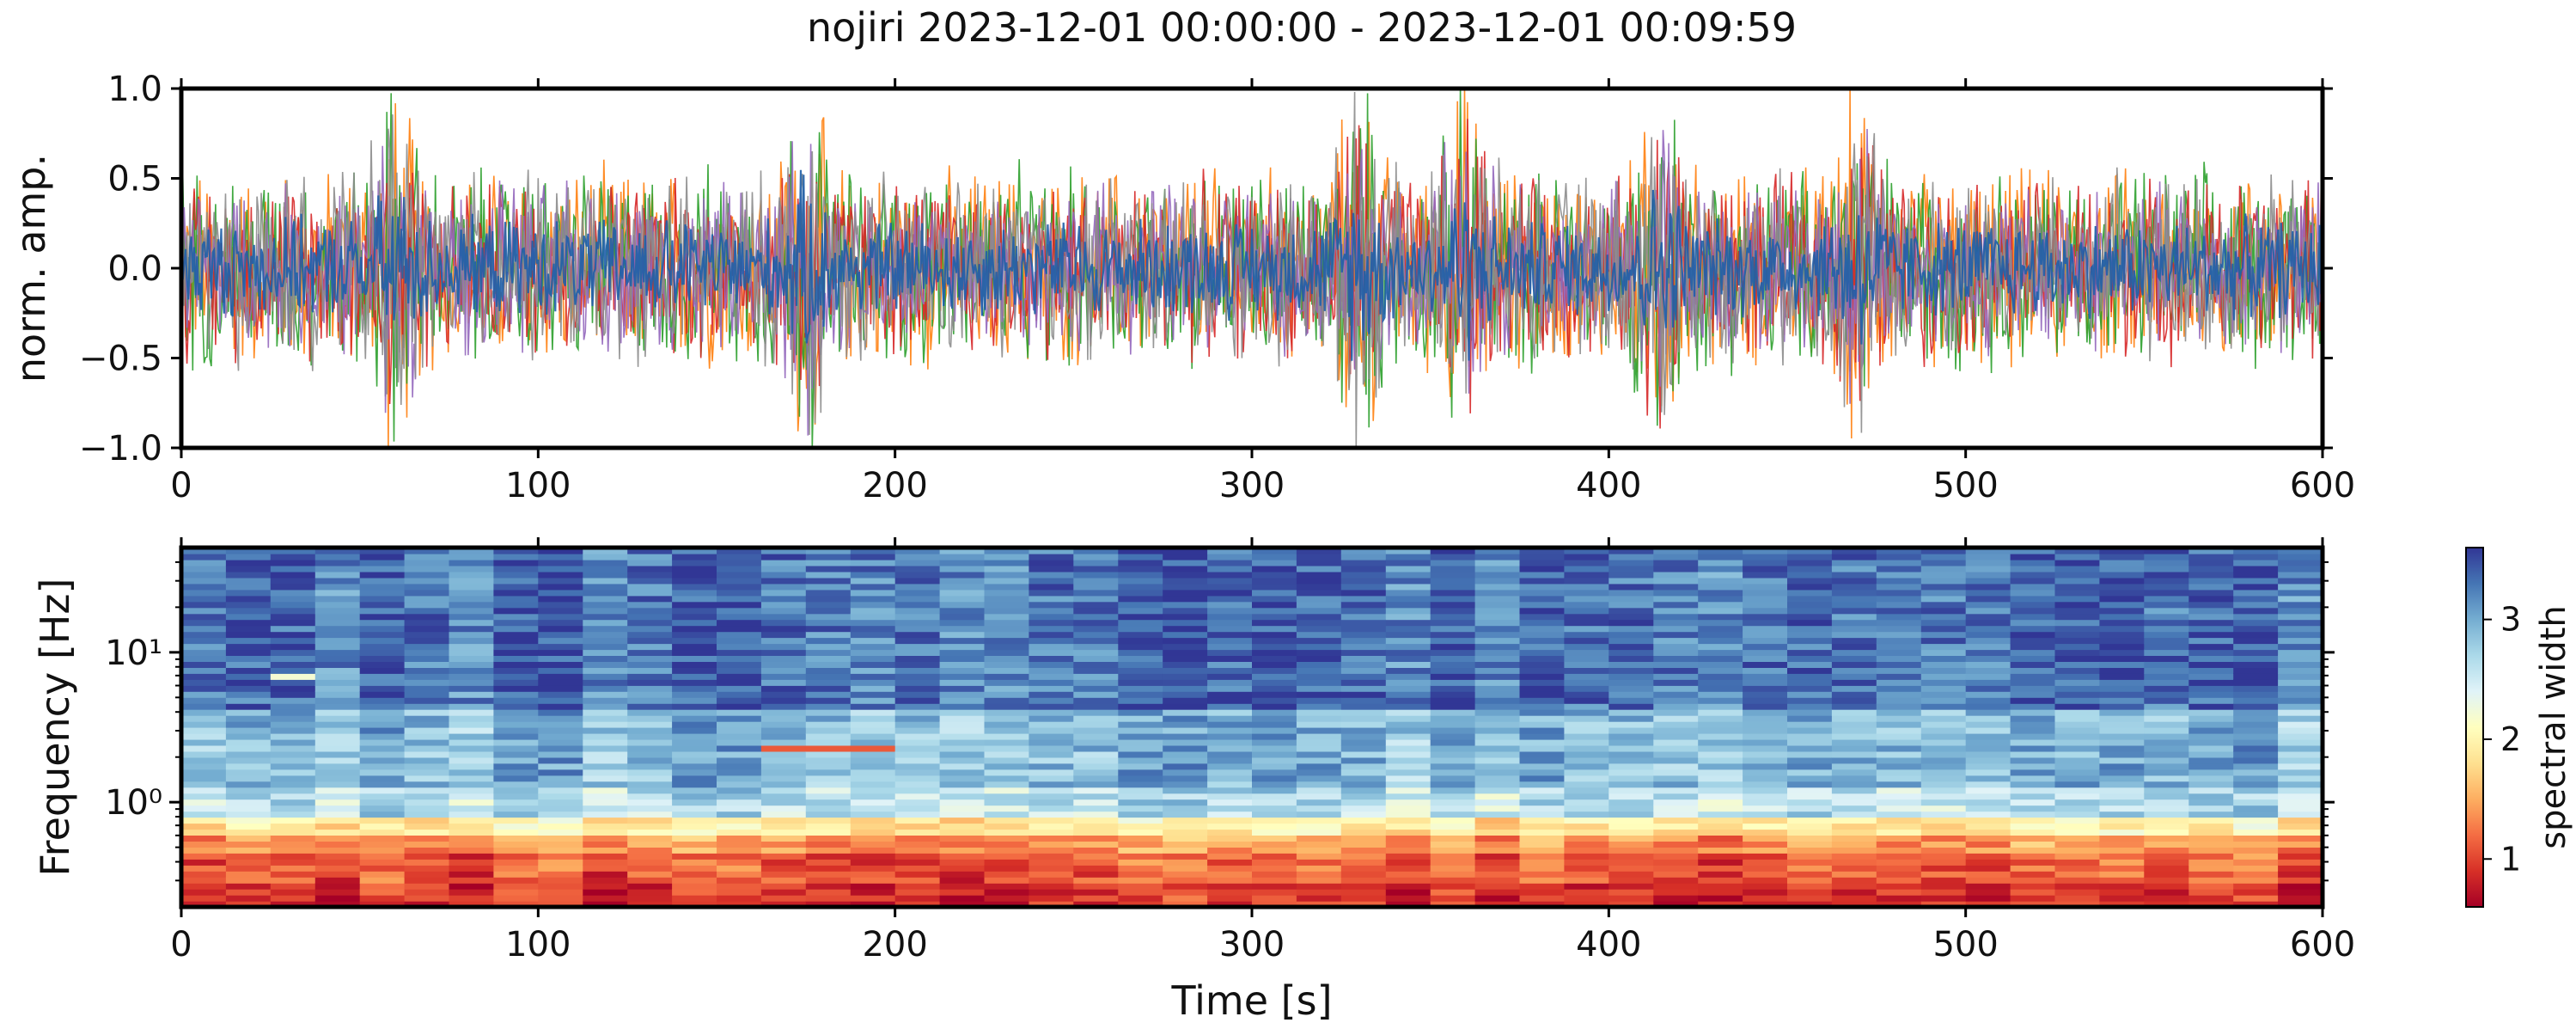 This screenshot has width=2576, height=1035. Describe the element at coordinates (1609, 485) in the screenshot. I see `waveform-x-tick-label: 400` at that location.